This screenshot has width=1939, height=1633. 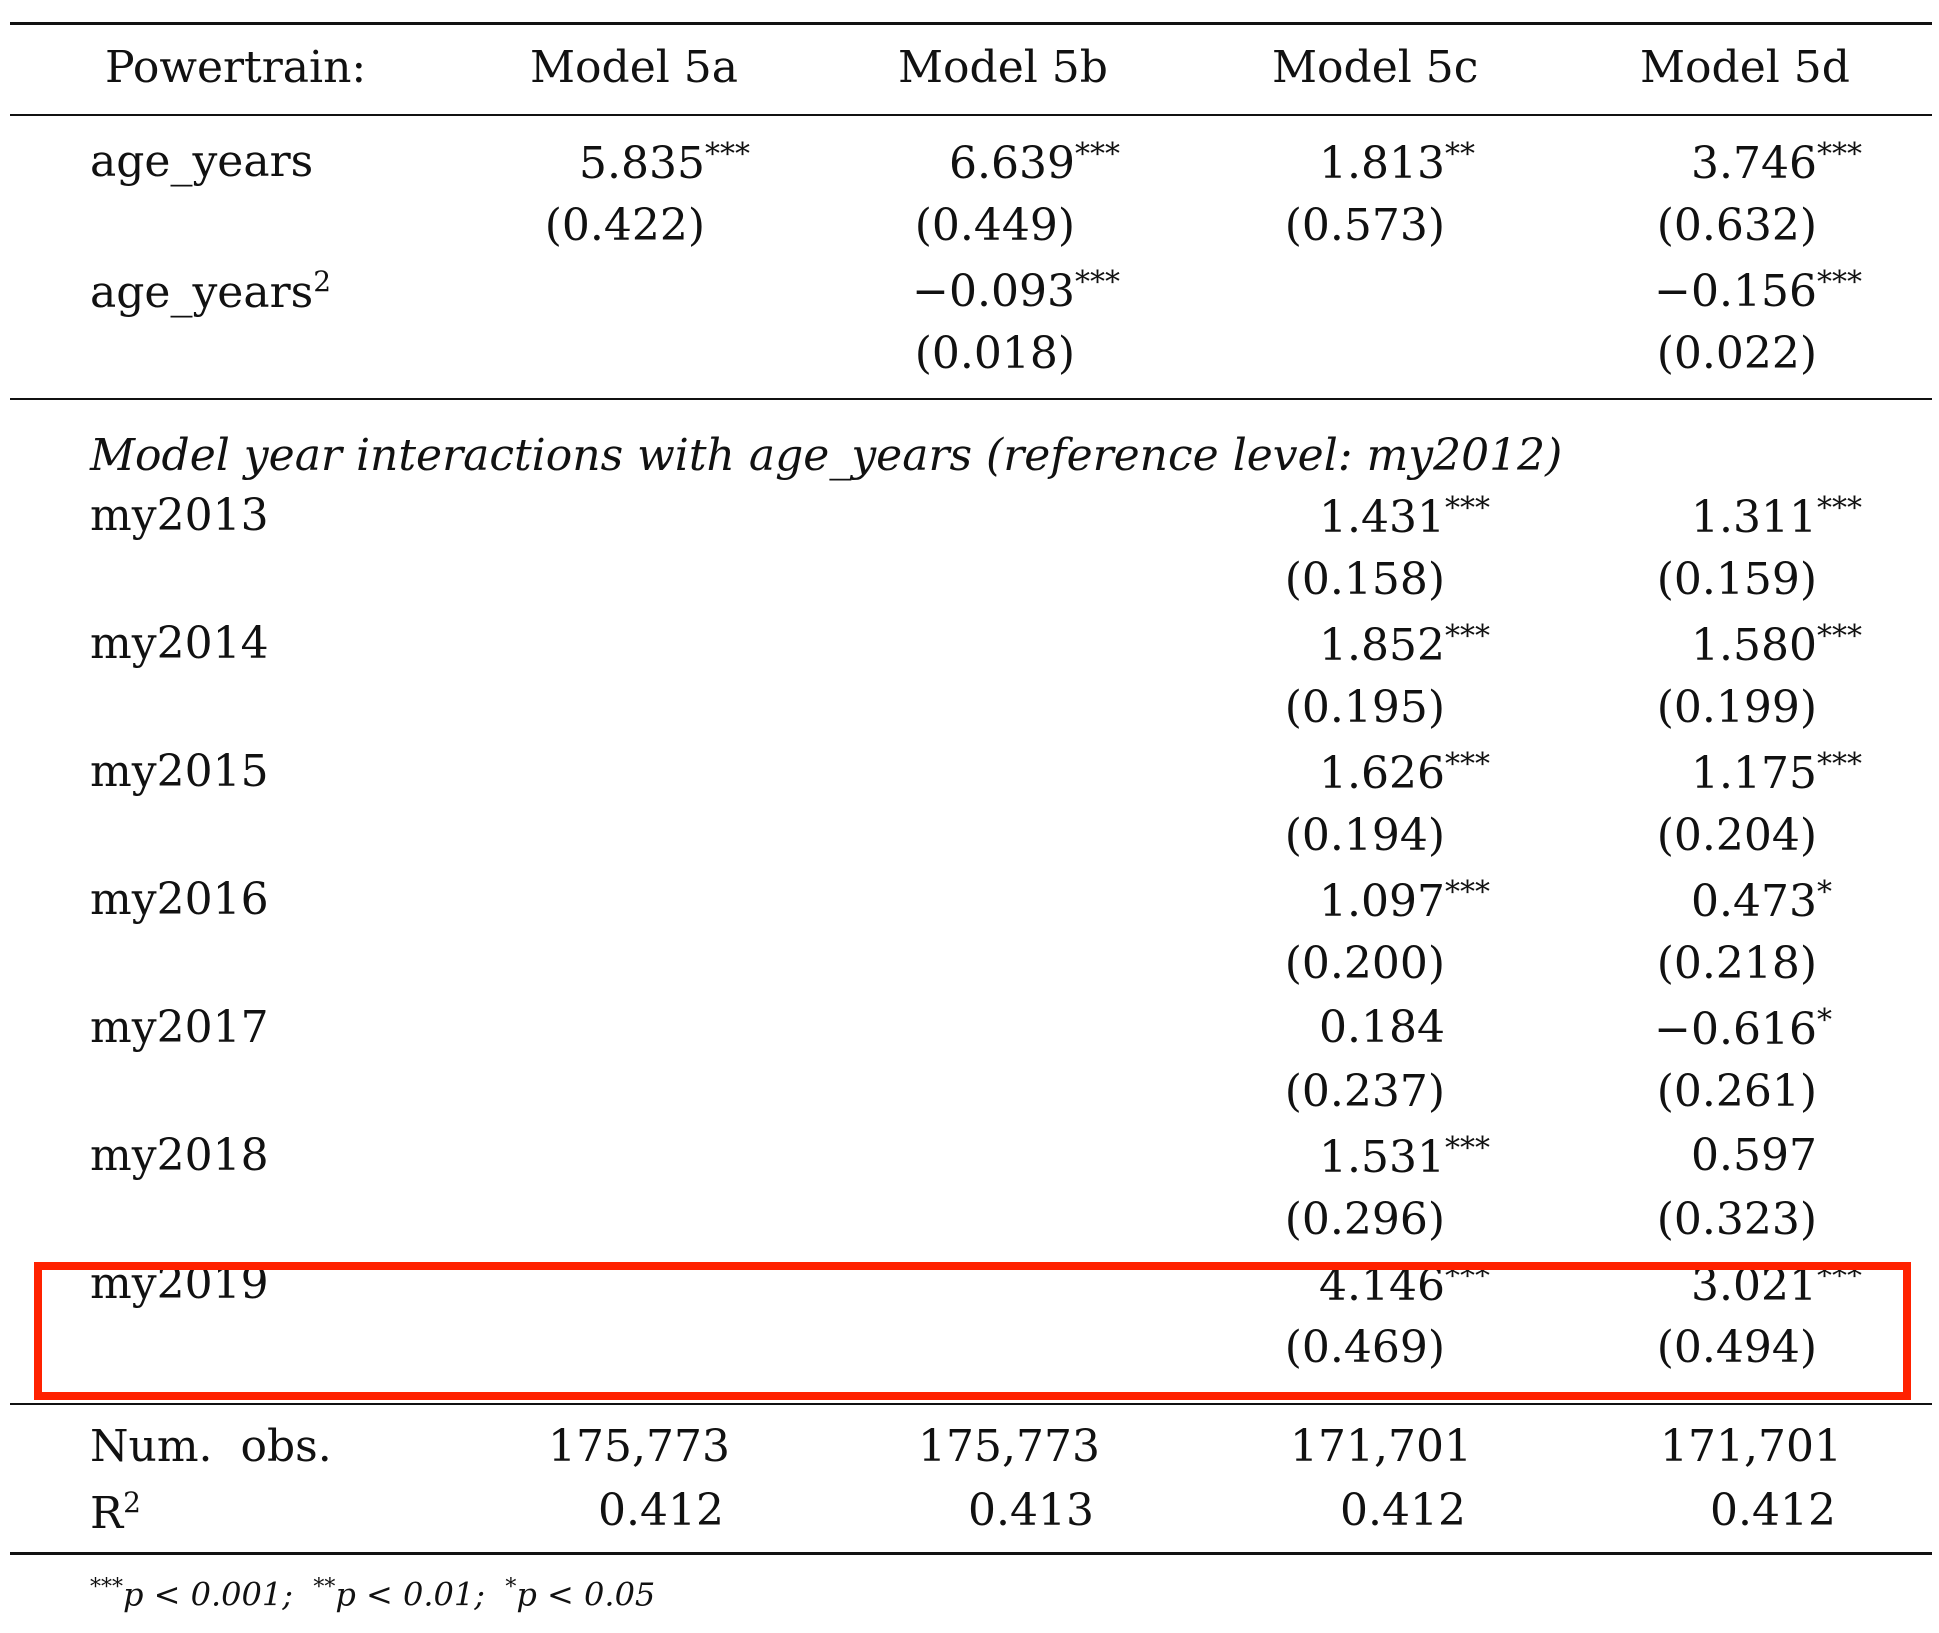 What do you see at coordinates (179, 899) in the screenshot?
I see `row-label-my2016: my2016` at bounding box center [179, 899].